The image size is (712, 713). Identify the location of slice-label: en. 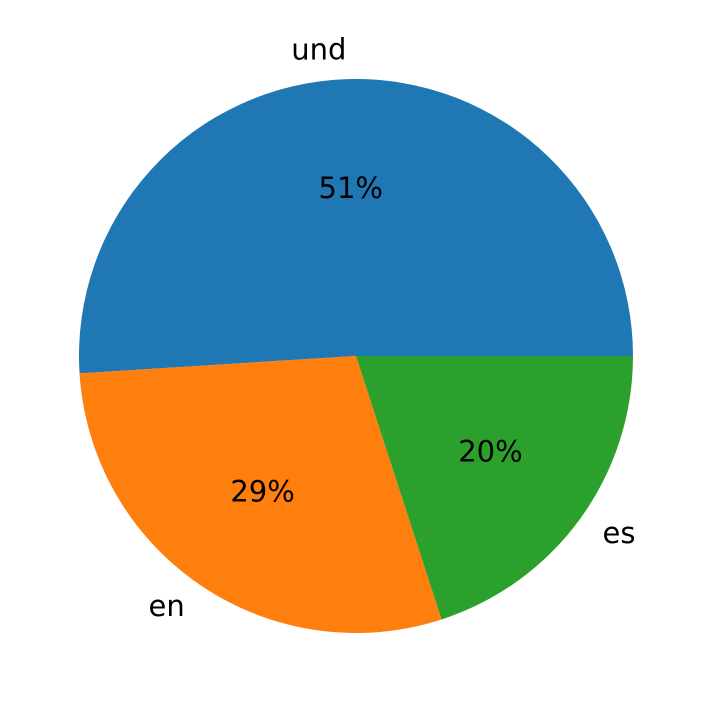
(166, 606).